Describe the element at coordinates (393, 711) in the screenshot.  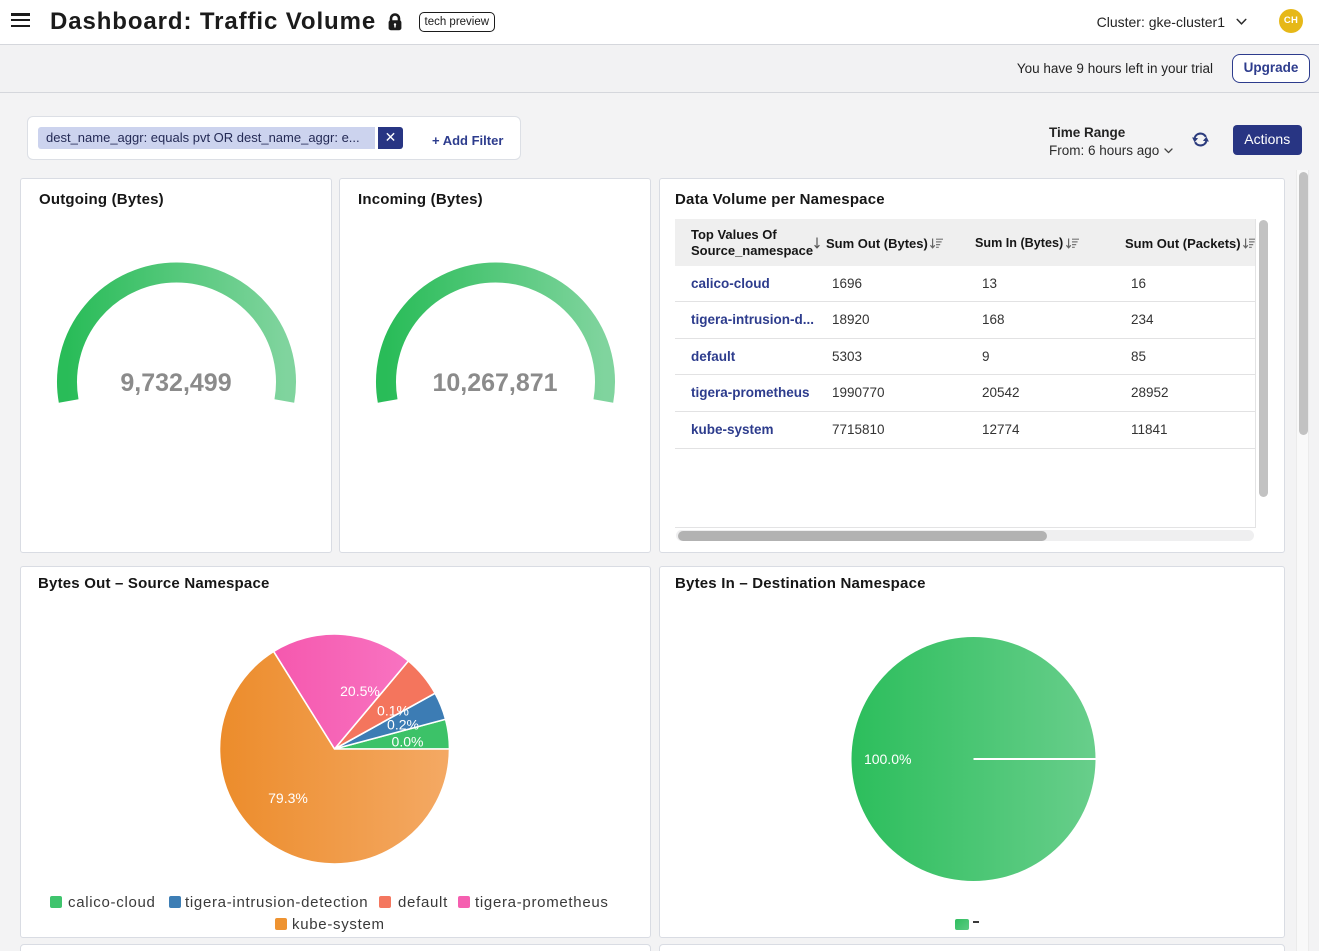
I see `svg-text: 0.1%` at that location.